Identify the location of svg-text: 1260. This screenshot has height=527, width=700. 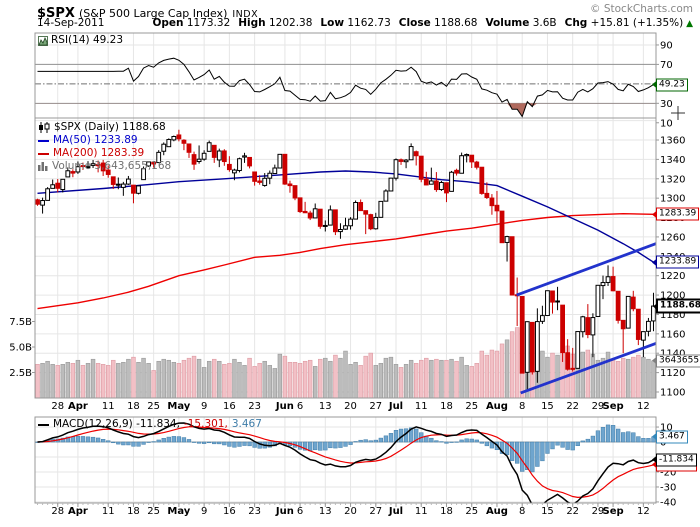
(672, 237).